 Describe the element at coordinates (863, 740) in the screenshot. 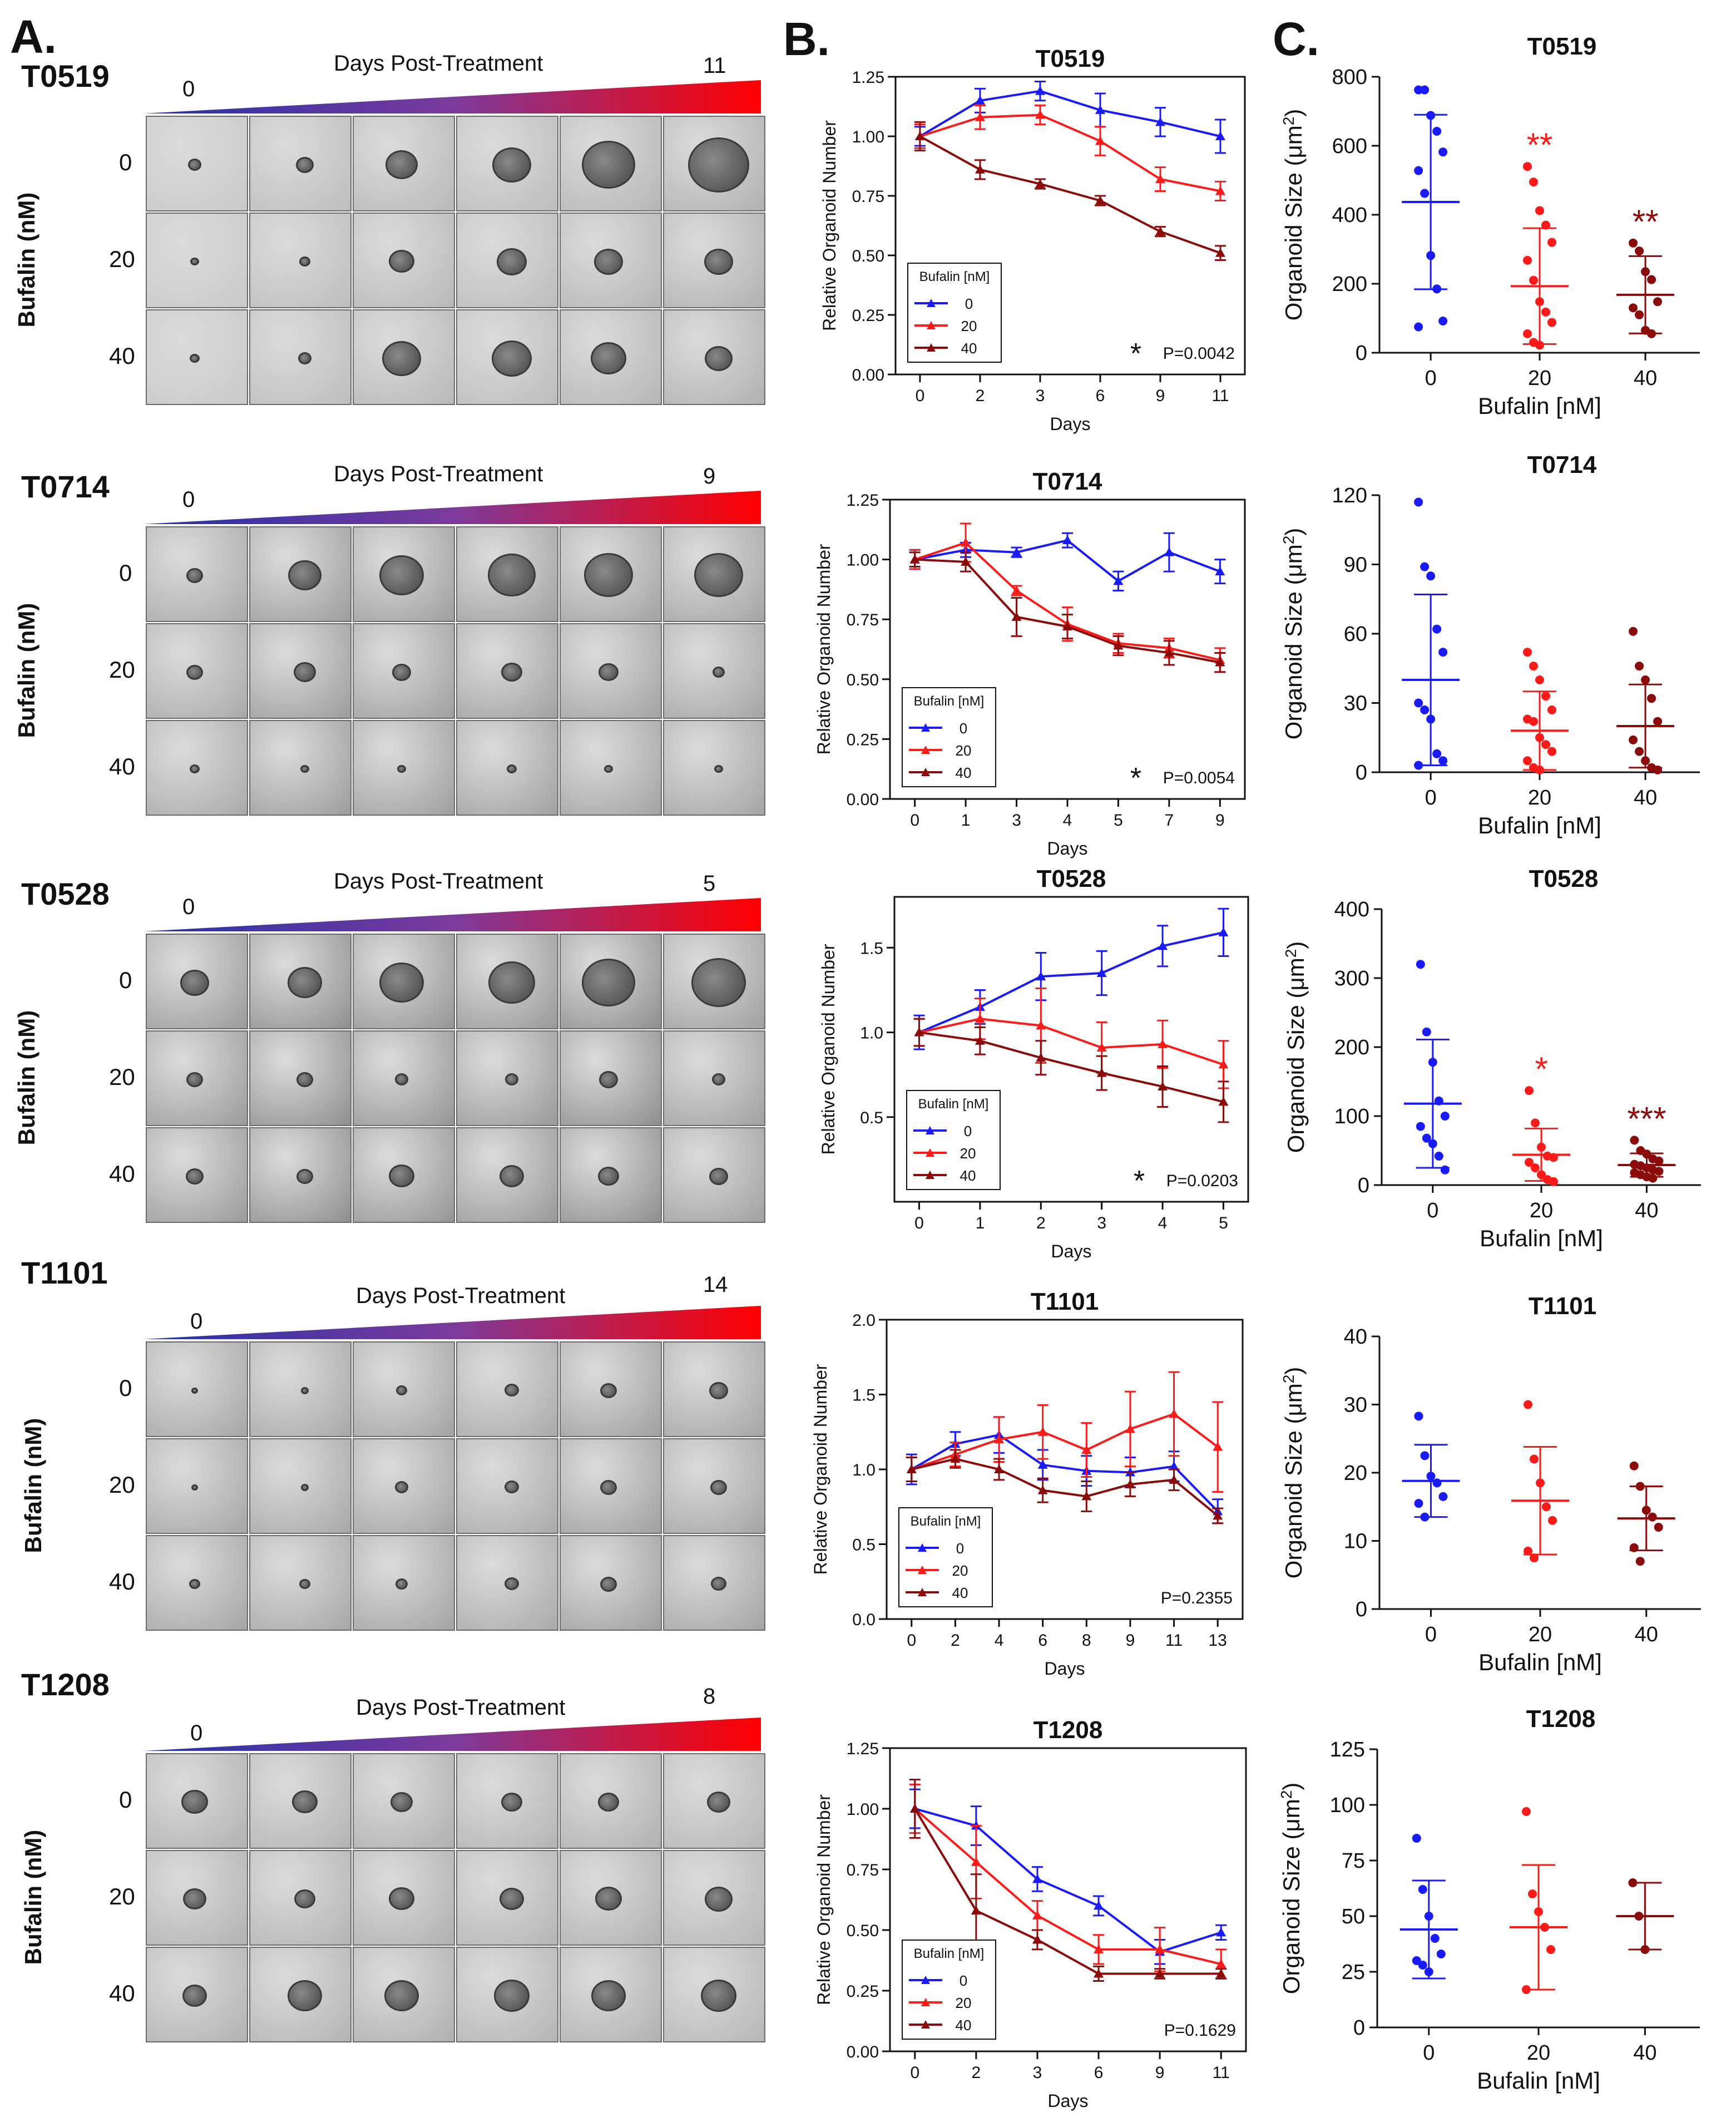

I see `y-tick-label: 0.25` at that location.